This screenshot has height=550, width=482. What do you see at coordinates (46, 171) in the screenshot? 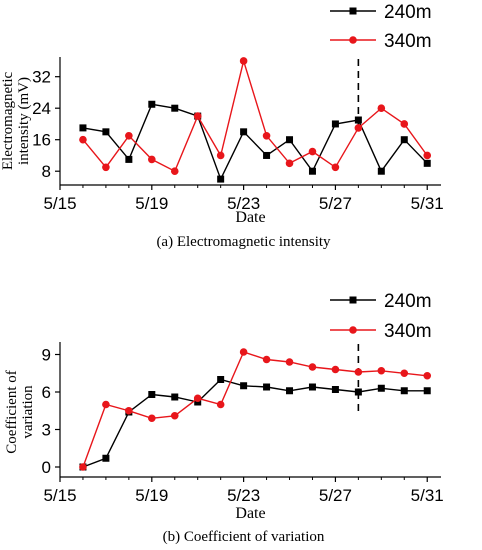
I see `y-tick-label: 8` at bounding box center [46, 171].